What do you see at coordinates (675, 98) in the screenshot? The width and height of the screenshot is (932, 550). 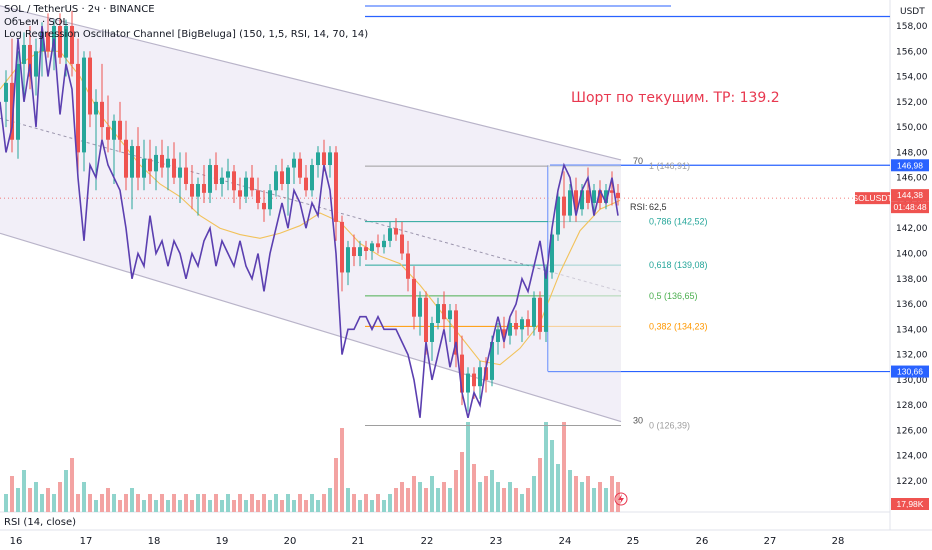 I see `trade-annotation: Шорт по текущим. TP: 139.2` at bounding box center [675, 98].